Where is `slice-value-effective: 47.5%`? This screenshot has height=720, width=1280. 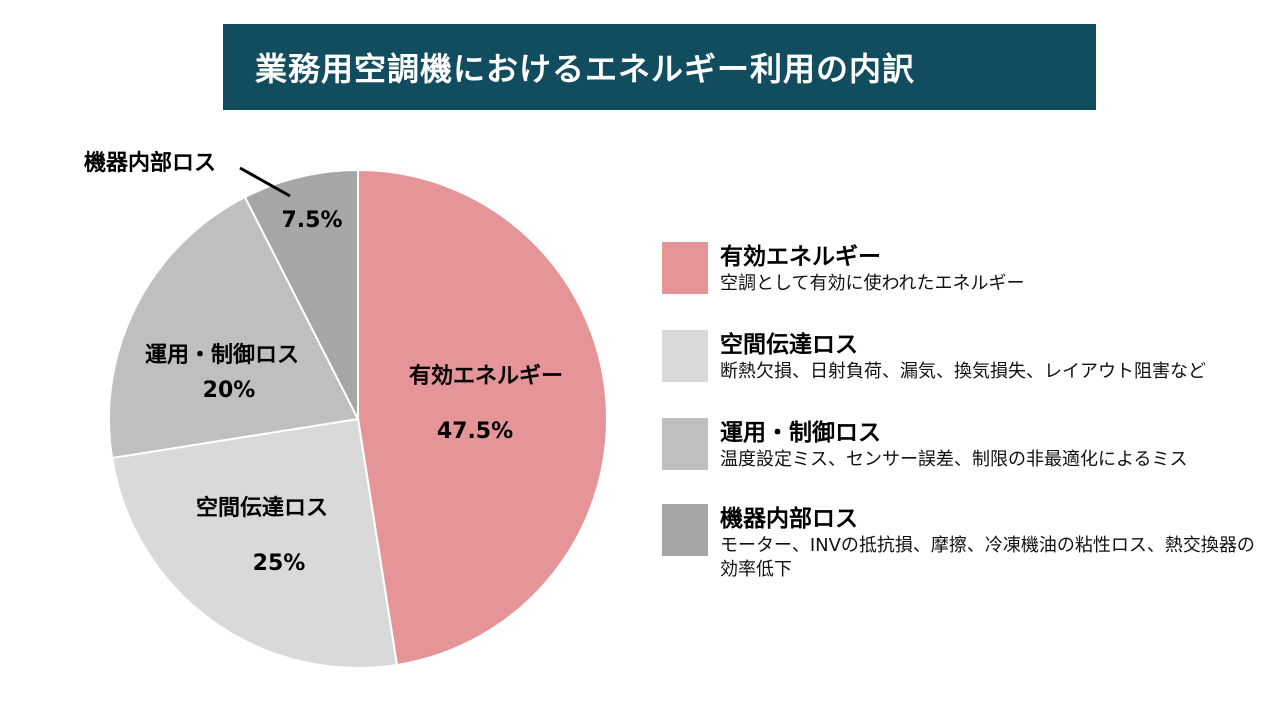 slice-value-effective: 47.5% is located at coordinates (475, 431).